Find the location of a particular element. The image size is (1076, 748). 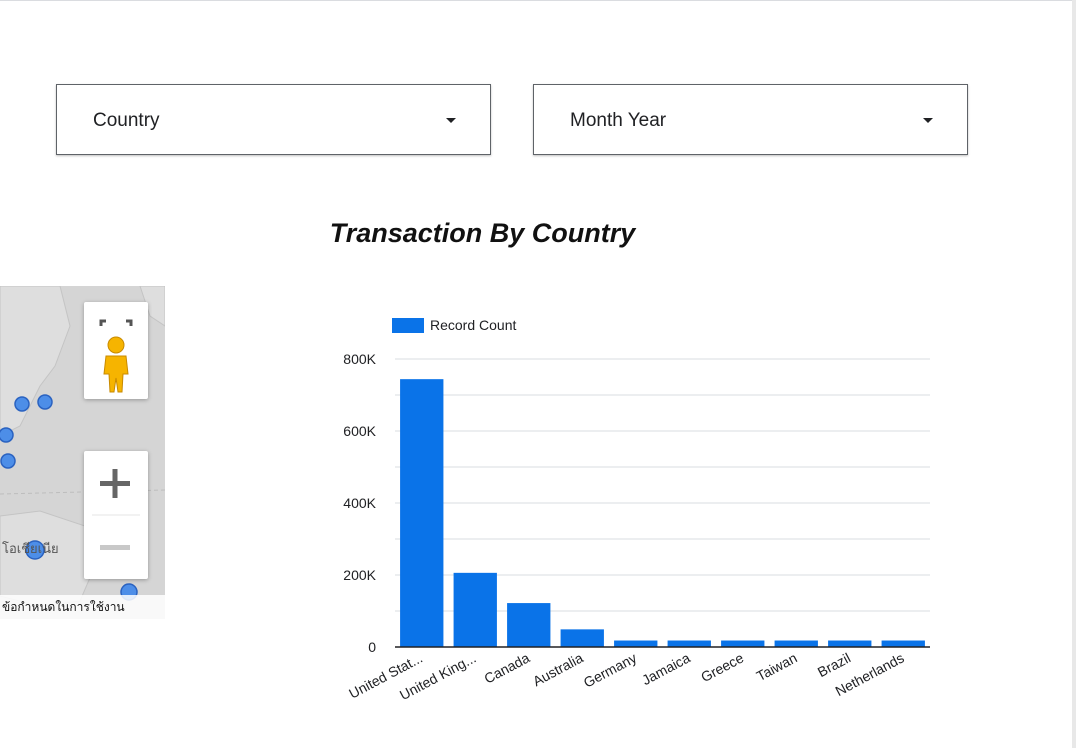

map-place-label: โอเชียเนีย is located at coordinates (30, 549).